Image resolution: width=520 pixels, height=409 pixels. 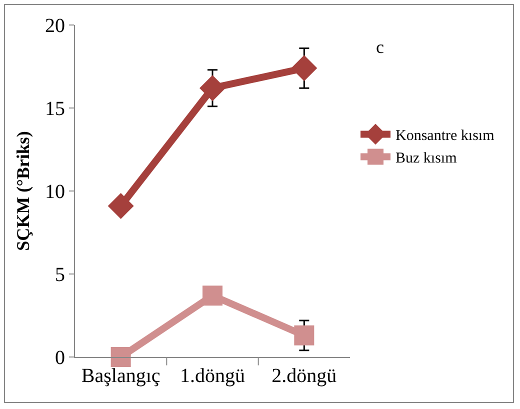 What do you see at coordinates (55, 26) in the screenshot?
I see `y-tick-label: 20` at bounding box center [55, 26].